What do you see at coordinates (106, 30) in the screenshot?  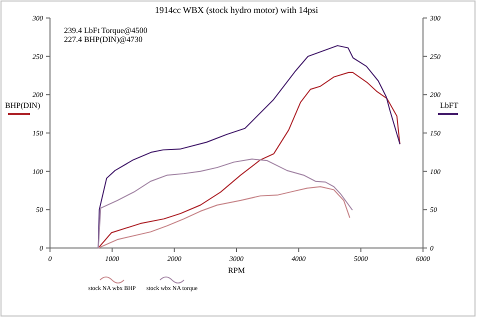 I see `annotation: 239.4 LbFt Torque@4500` at bounding box center [106, 30].